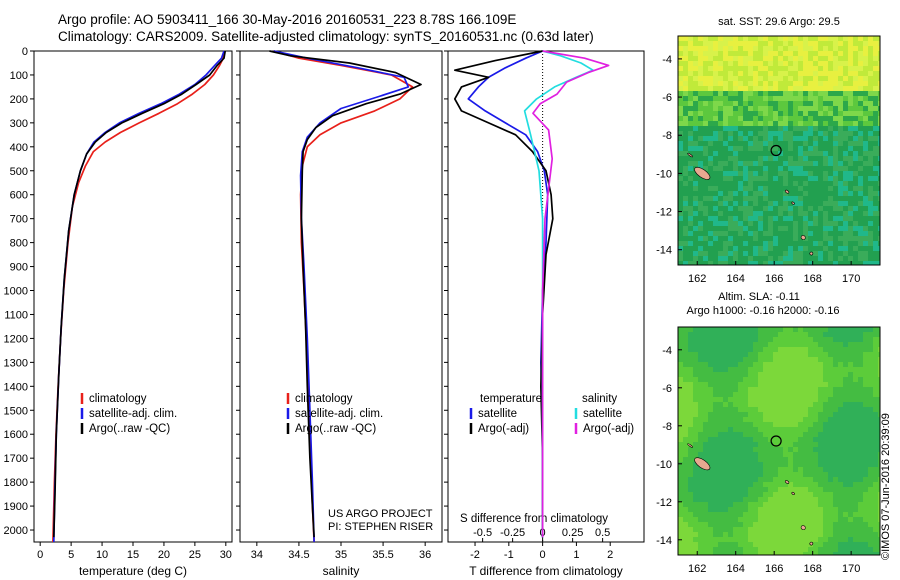 Image resolution: width=900 pixels, height=580 pixels. I want to click on legend-label: satellite-adj. clim., so click(133, 414).